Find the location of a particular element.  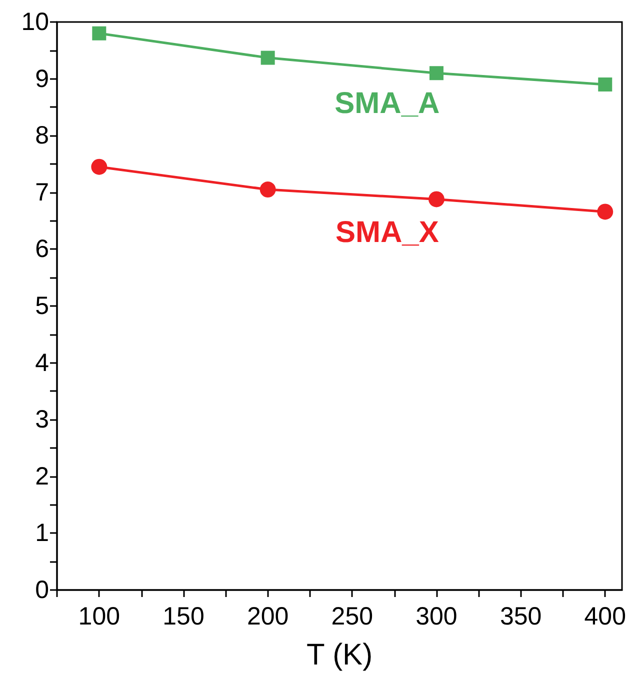

x-tick-label: 400 is located at coordinates (605, 616).